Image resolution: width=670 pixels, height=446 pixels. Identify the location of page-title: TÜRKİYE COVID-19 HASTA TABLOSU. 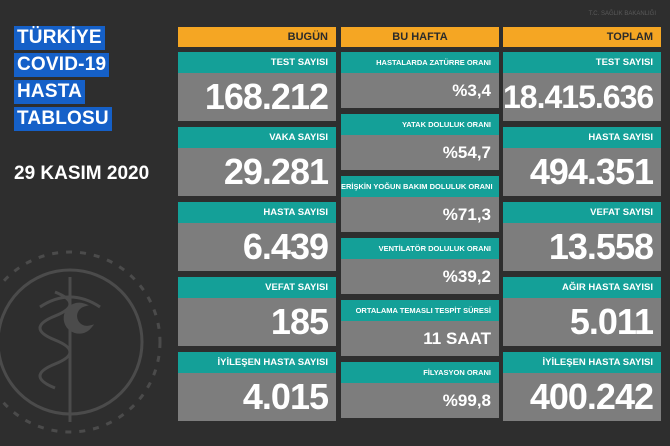
(63, 80).